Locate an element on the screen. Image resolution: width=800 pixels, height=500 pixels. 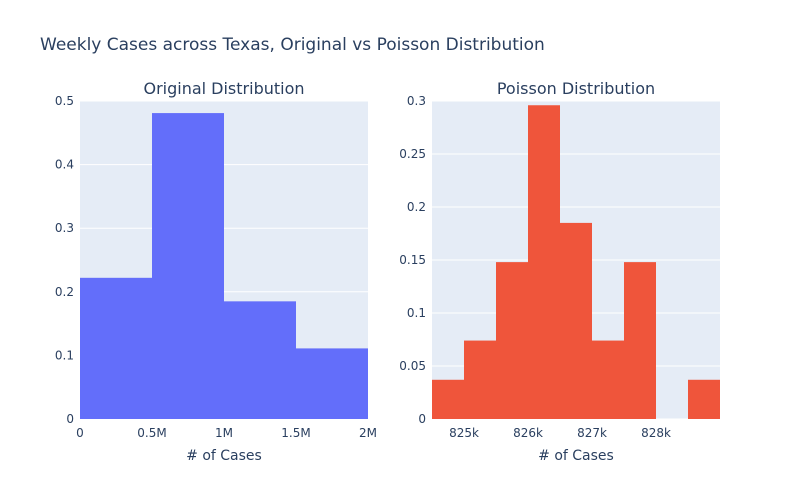
y-tick-label-original: 0.5 is located at coordinates (64, 101).